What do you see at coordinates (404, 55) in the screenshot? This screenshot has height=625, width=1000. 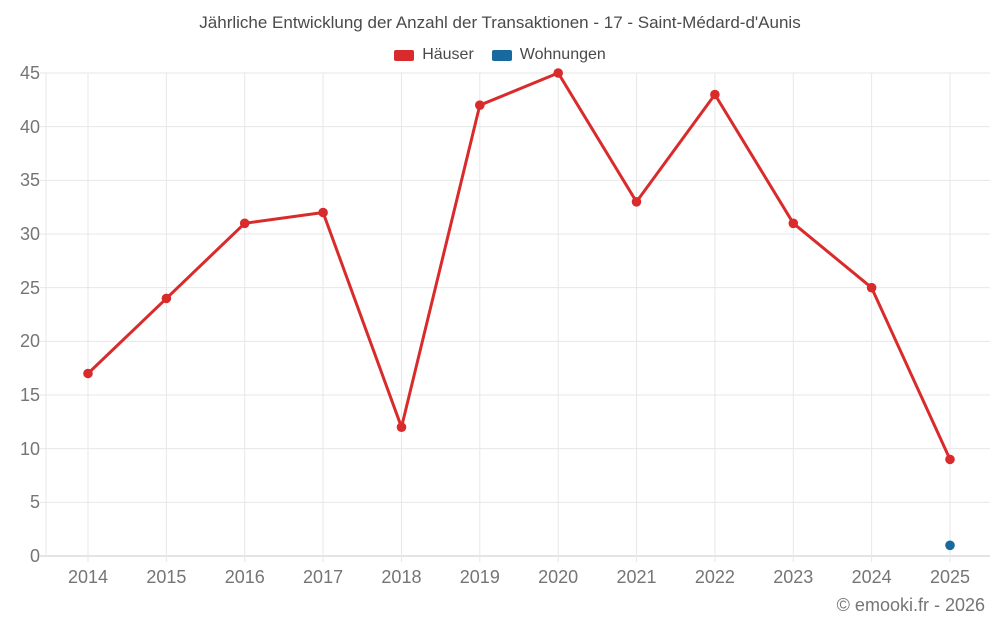 I see `legend-swatch-haeuser` at bounding box center [404, 55].